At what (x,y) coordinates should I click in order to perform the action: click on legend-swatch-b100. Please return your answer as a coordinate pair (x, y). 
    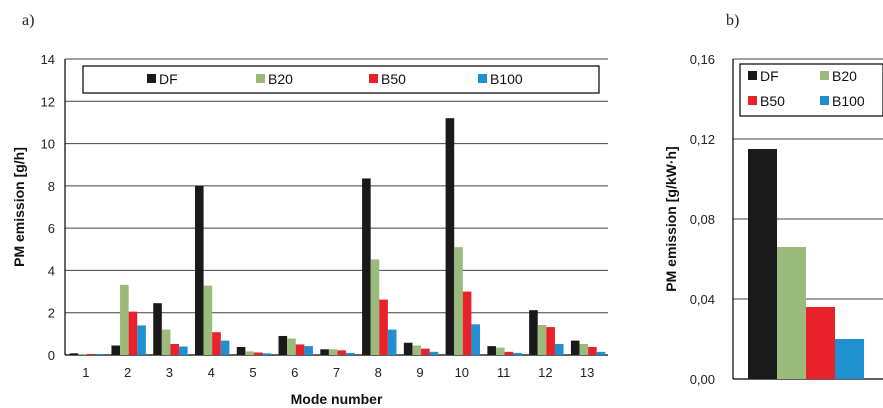
    Looking at the image, I should click on (824, 100).